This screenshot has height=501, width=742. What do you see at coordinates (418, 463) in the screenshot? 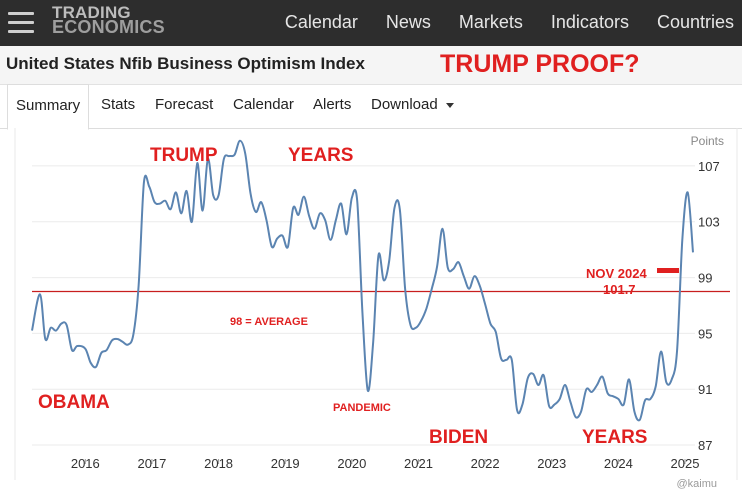
I see `x-tick-label: 2021` at bounding box center [418, 463].